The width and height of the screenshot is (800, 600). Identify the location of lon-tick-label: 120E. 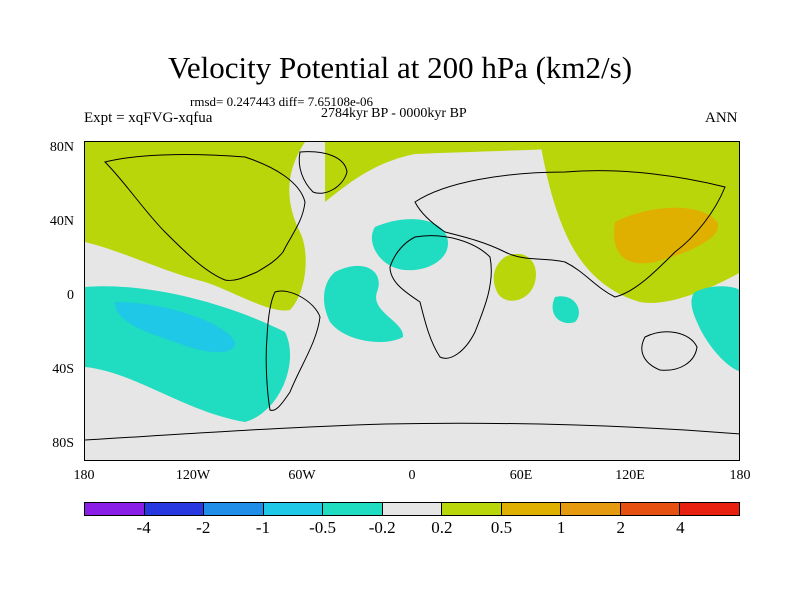
(630, 475).